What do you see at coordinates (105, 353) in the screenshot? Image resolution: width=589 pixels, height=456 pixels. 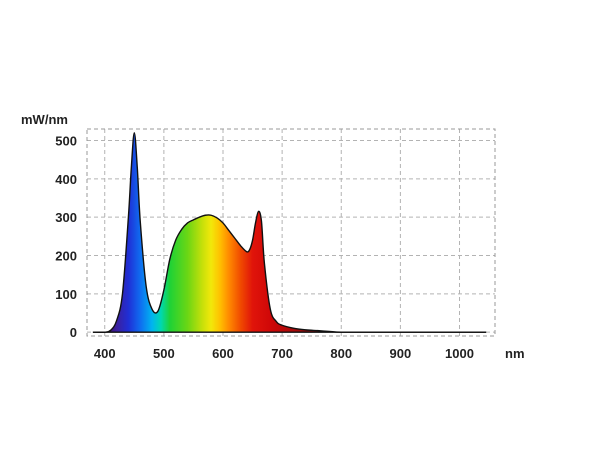 I see `x-tick-label: 400` at bounding box center [105, 353].